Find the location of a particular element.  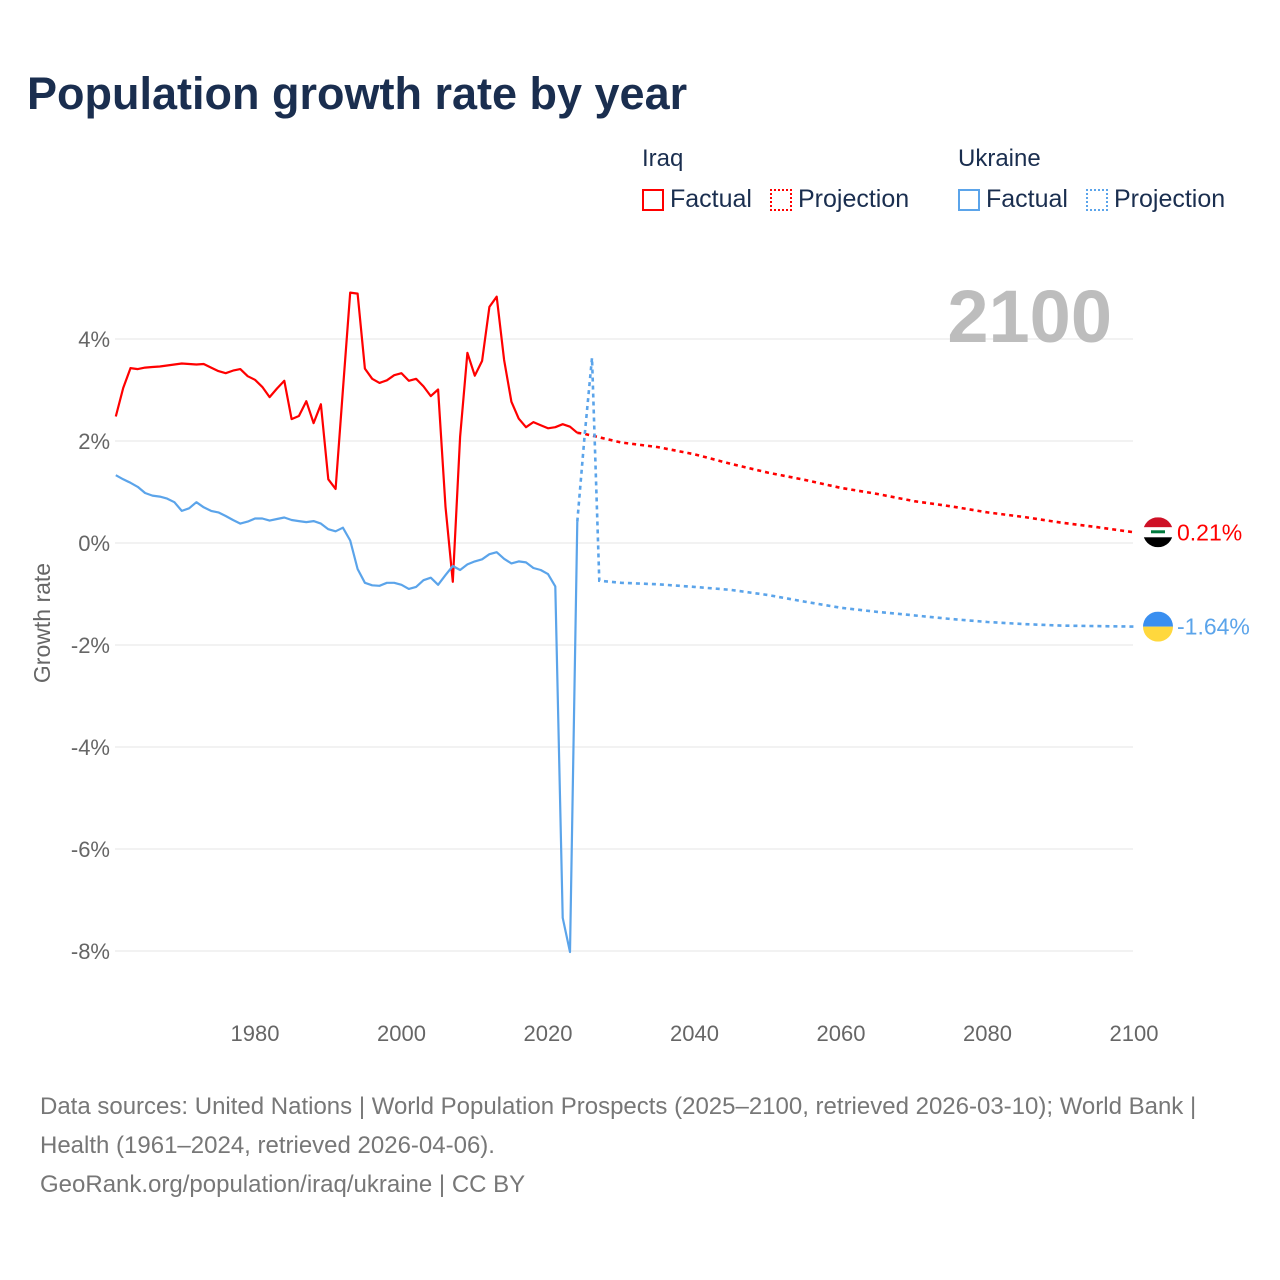

y-tick-label: -4% is located at coordinates (90, 747).